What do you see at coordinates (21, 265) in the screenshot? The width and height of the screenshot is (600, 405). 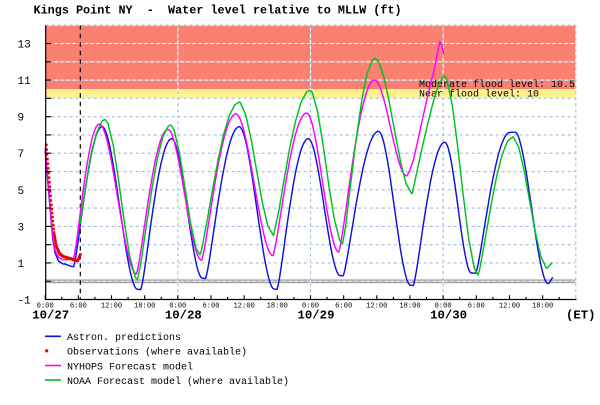 I see `svg-text: 1` at bounding box center [21, 265].